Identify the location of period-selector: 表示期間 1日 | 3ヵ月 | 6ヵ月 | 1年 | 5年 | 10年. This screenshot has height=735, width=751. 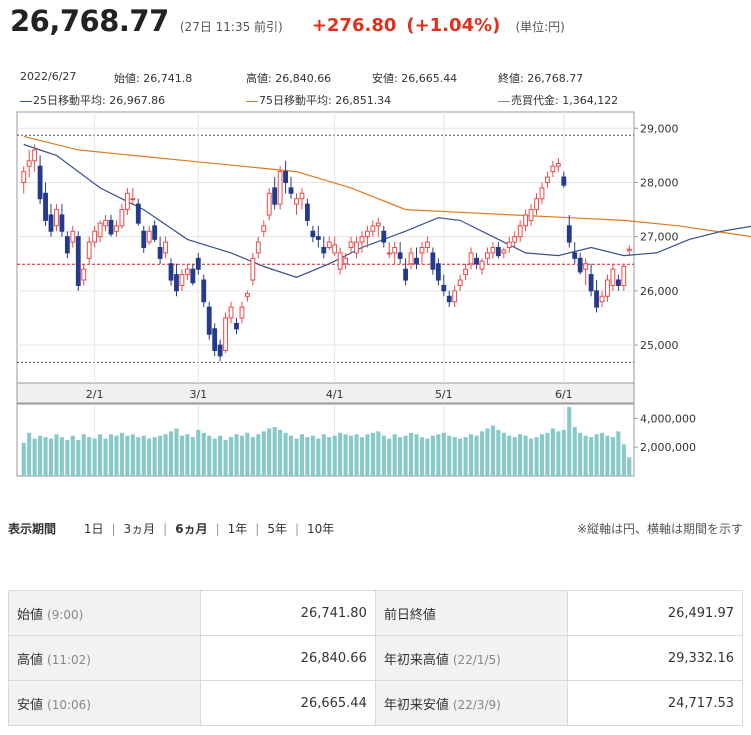
(175, 528).